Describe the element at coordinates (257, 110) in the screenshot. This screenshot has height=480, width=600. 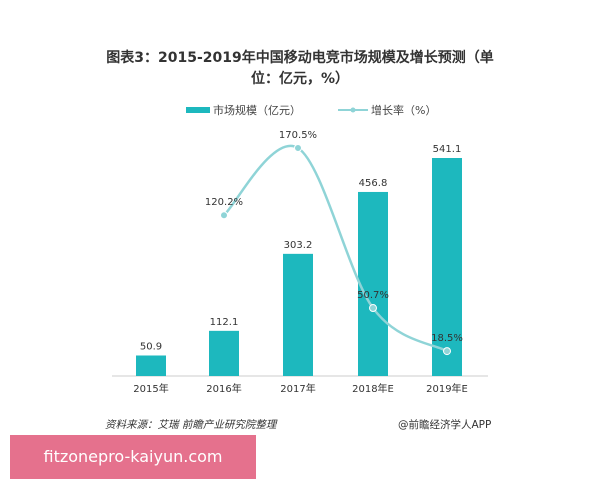
I see `legend-label: 市场规模（亿元）` at that location.